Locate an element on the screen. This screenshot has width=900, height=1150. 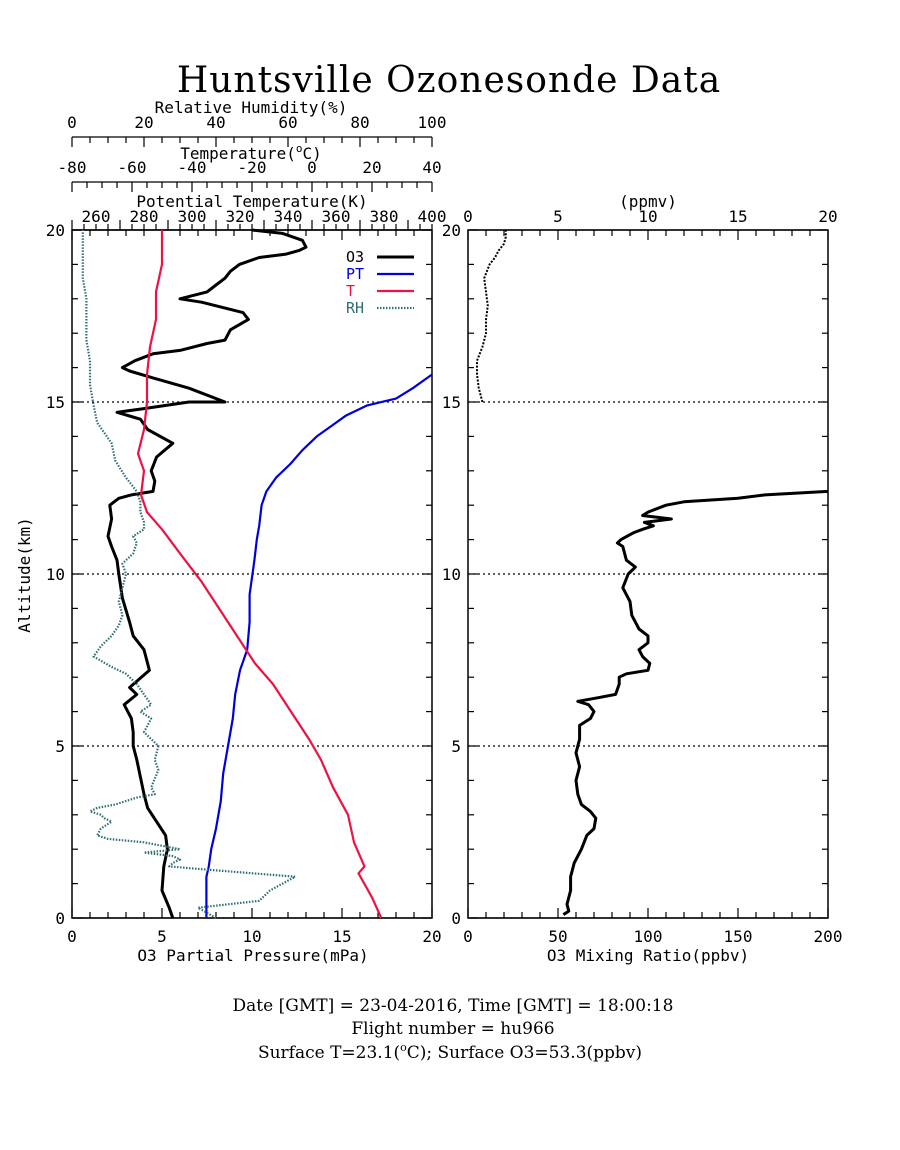
footer-flight-number: Flight number = hu966 is located at coordinates (452, 1029).